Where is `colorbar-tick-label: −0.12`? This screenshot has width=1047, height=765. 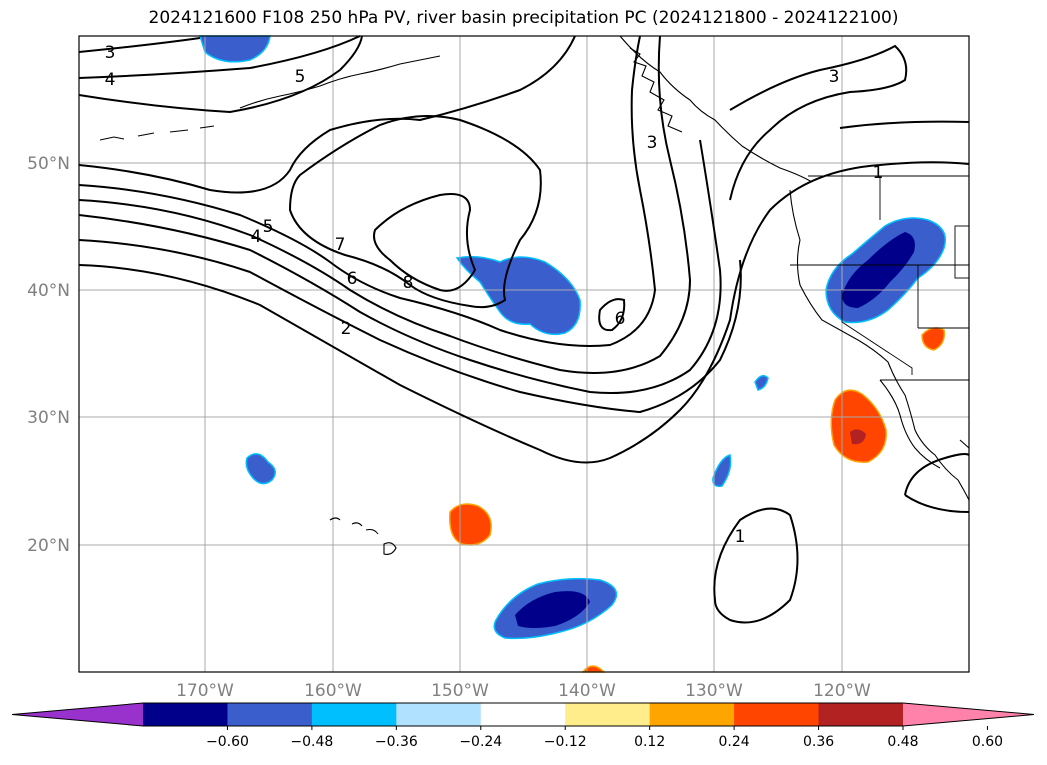
colorbar-tick-label: −0.12 is located at coordinates (565, 742).